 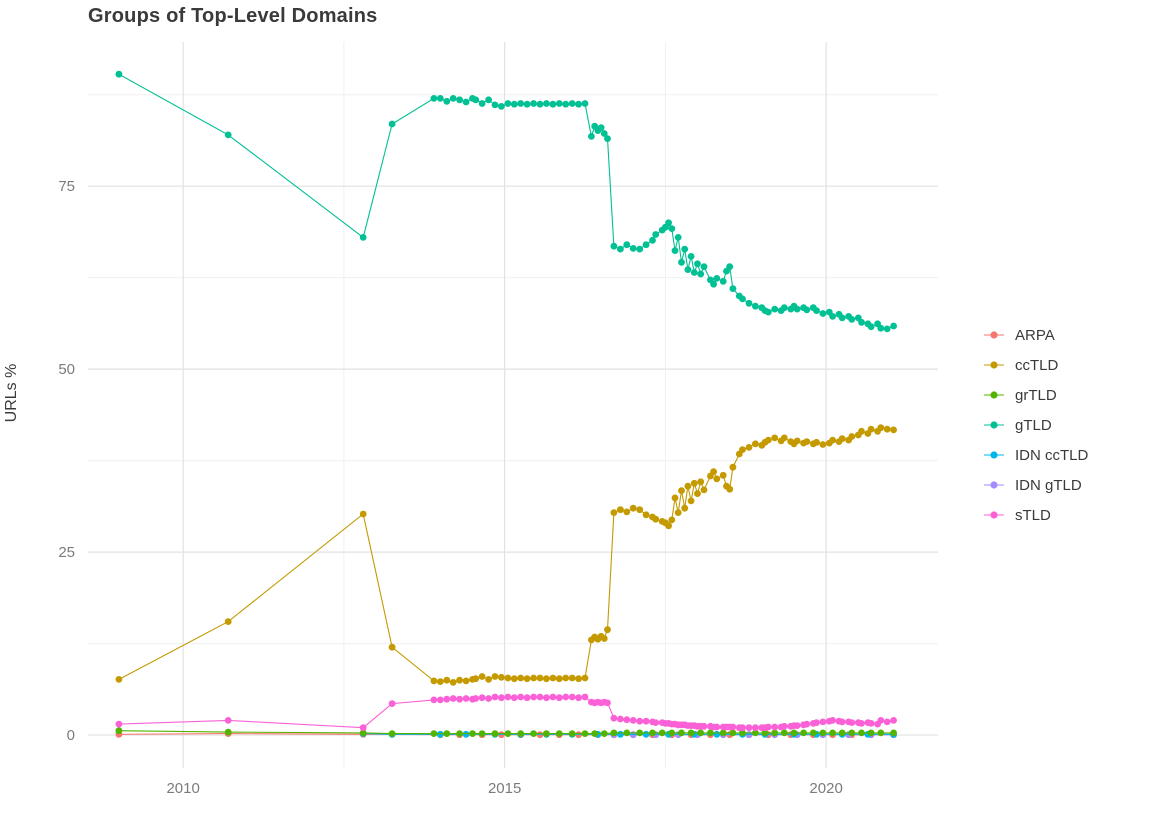 I want to click on legend-label: IDN ccTLD, so click(x=1052, y=455).